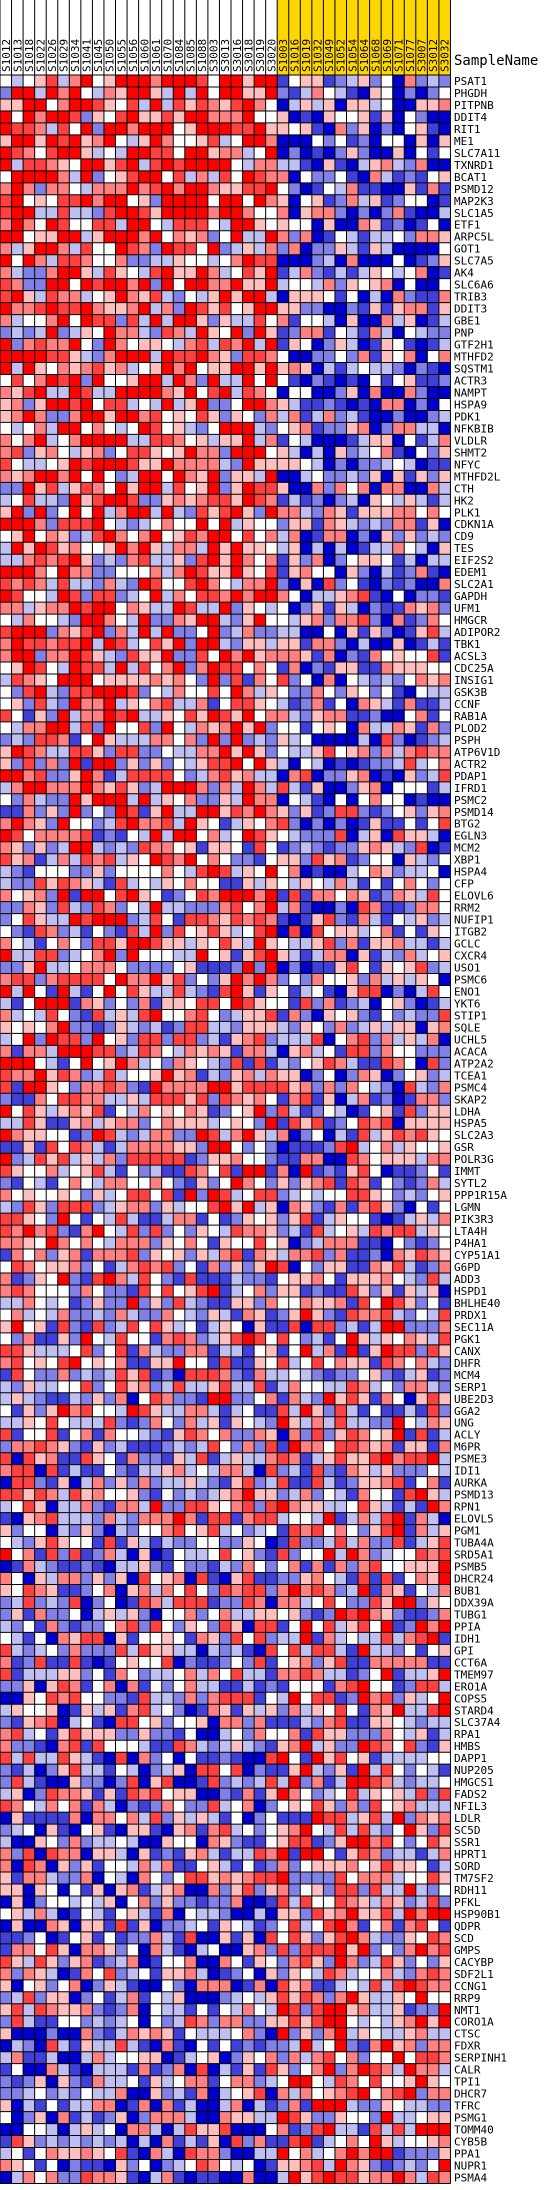 The height and width of the screenshot is (2190, 551). What do you see at coordinates (433, 55) in the screenshot?
I see `column-label: S3012` at bounding box center [433, 55].